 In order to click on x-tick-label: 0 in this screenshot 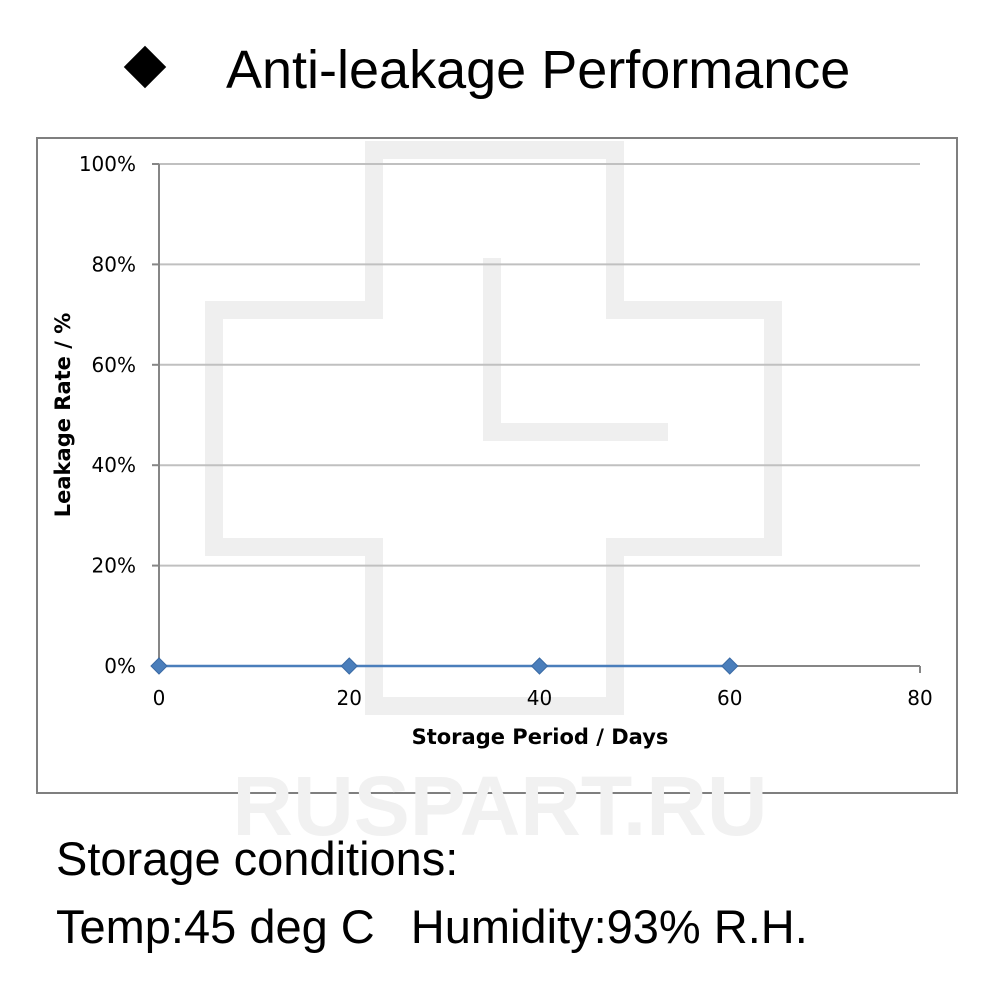, I will do `click(159, 698)`.